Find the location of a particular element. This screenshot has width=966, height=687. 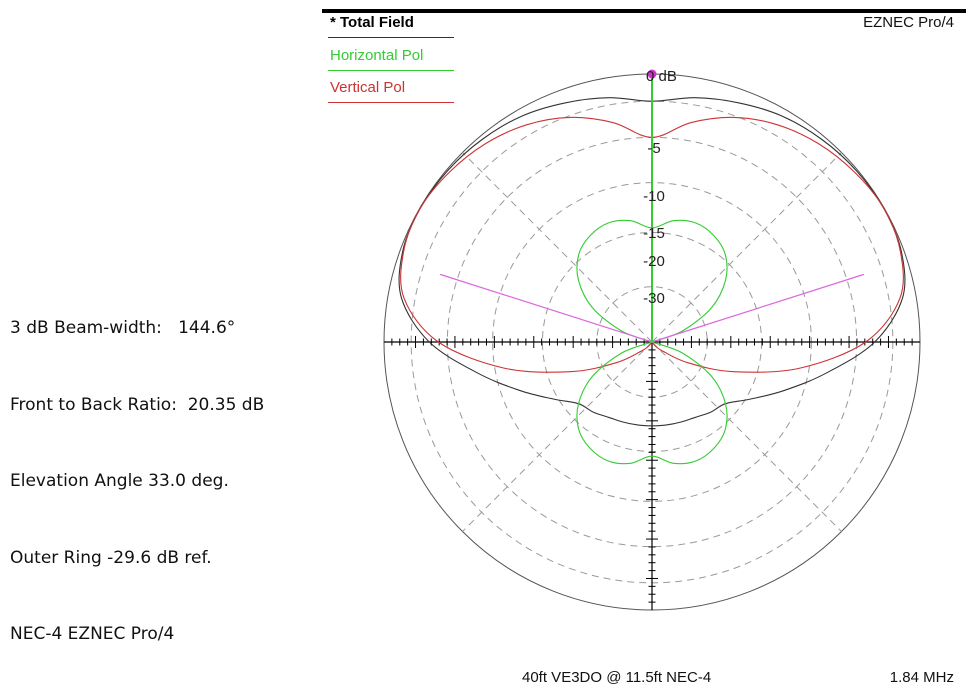

max-gain-marker is located at coordinates (652, 74).